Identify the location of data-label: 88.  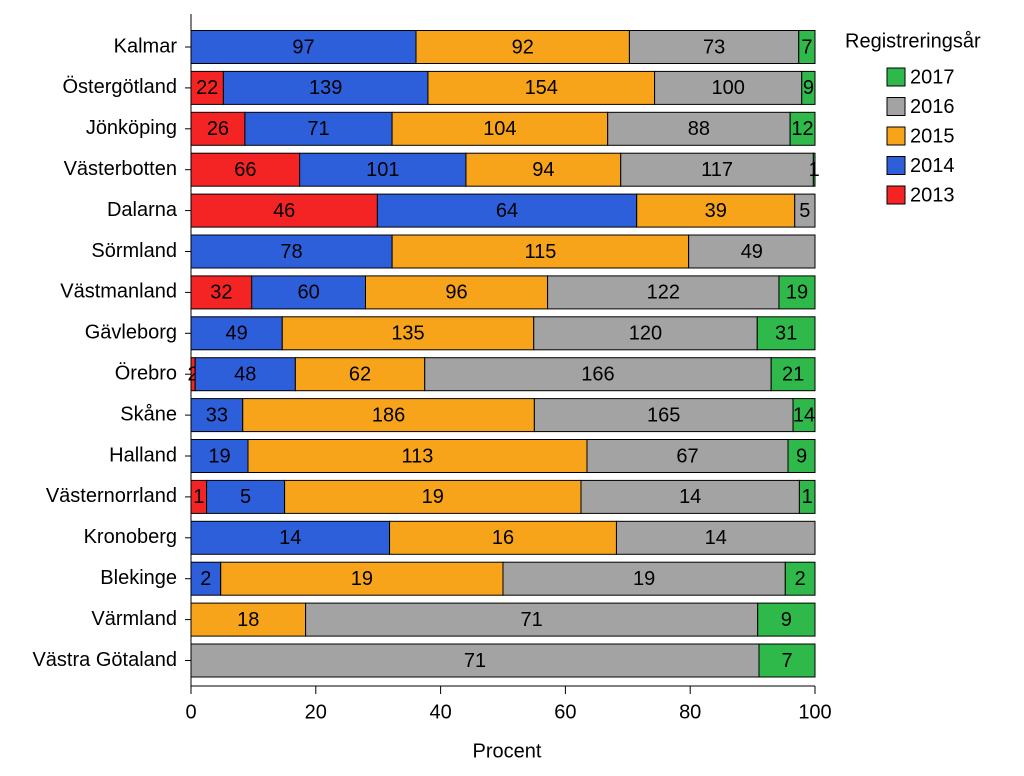
(699, 129).